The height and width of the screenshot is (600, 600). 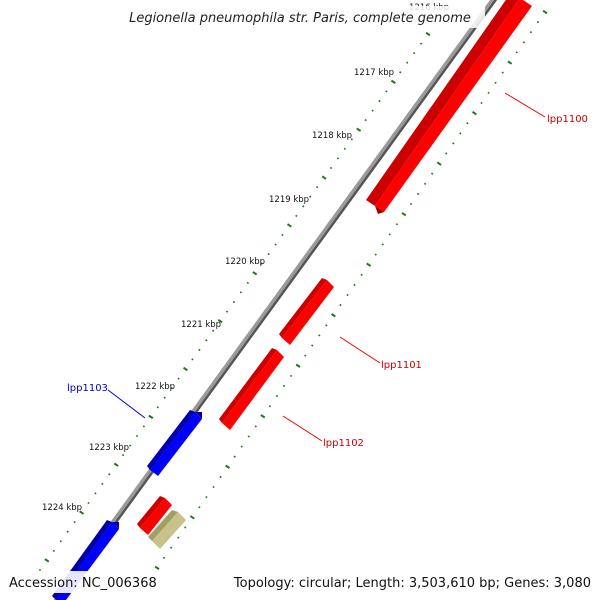 I want to click on ruler-label-1220: 1220 kbp, so click(x=245, y=262).